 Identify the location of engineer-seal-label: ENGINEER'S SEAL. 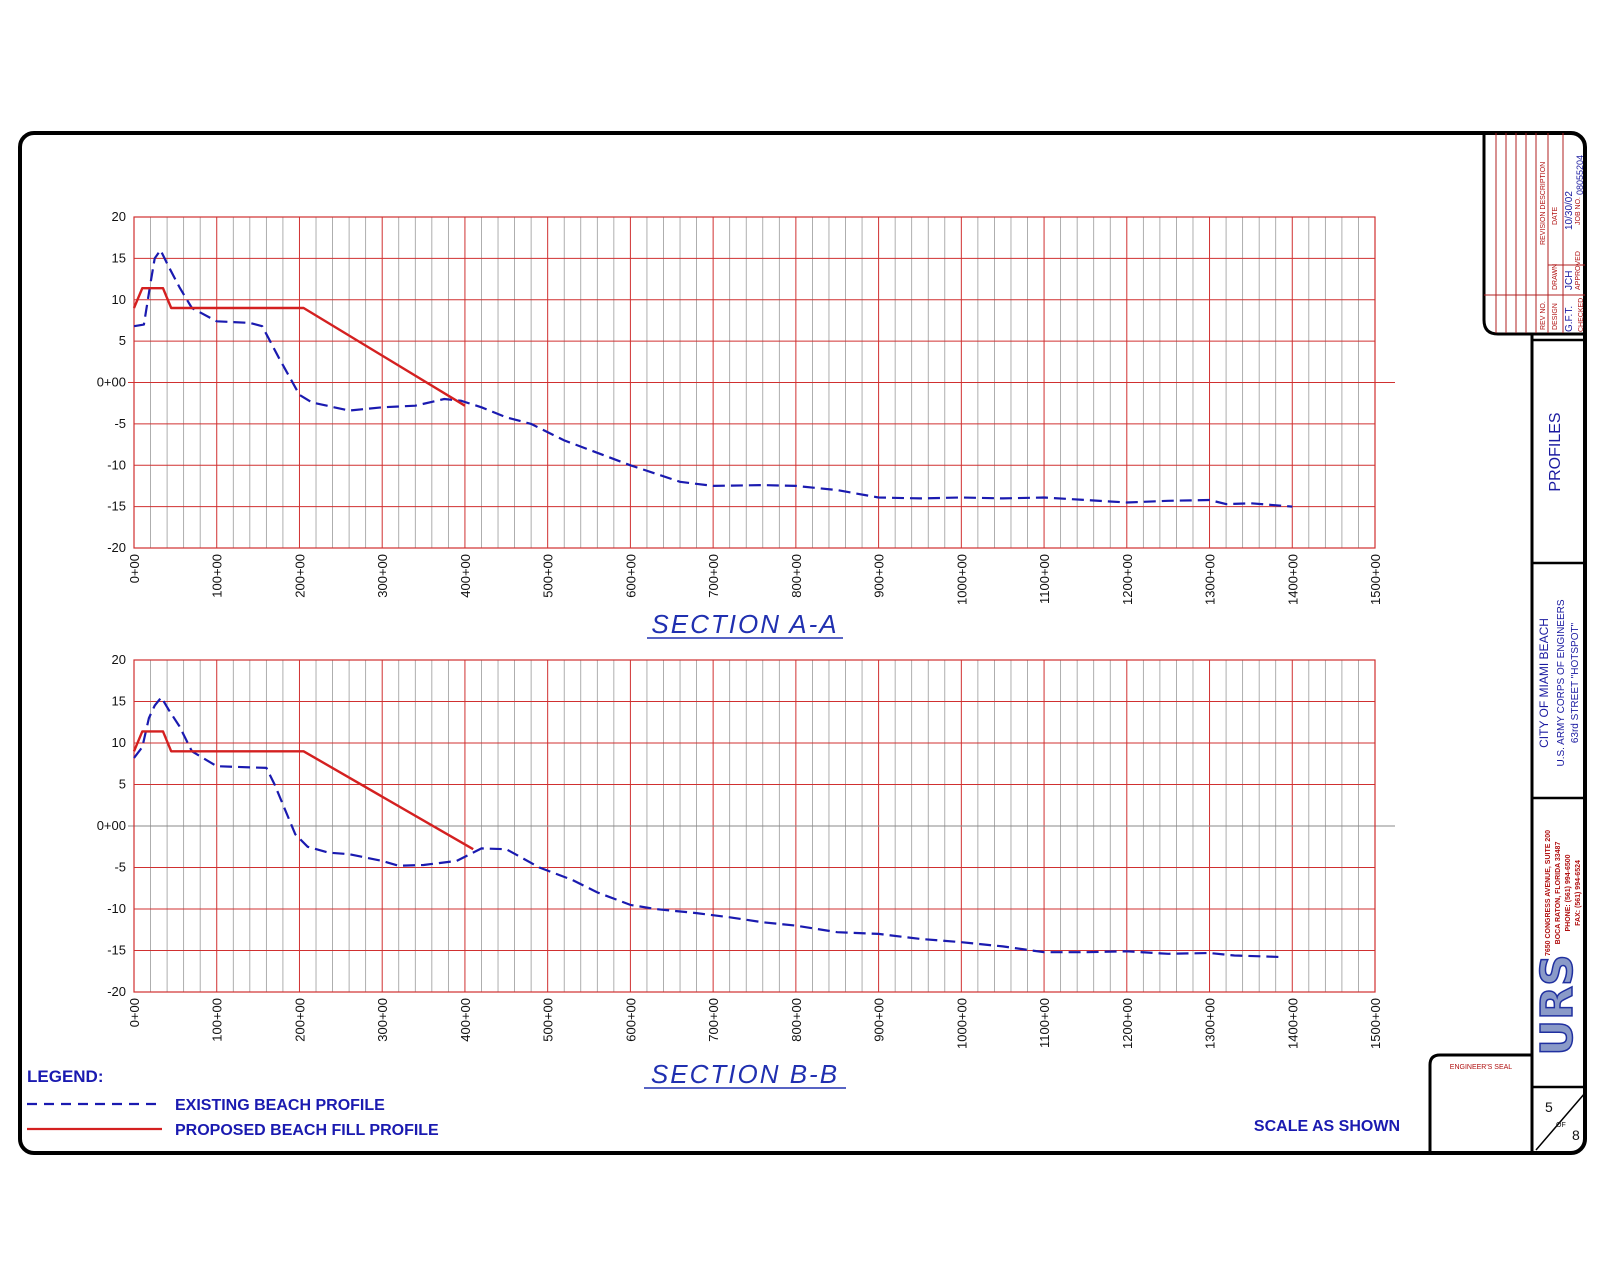
(1481, 1067).